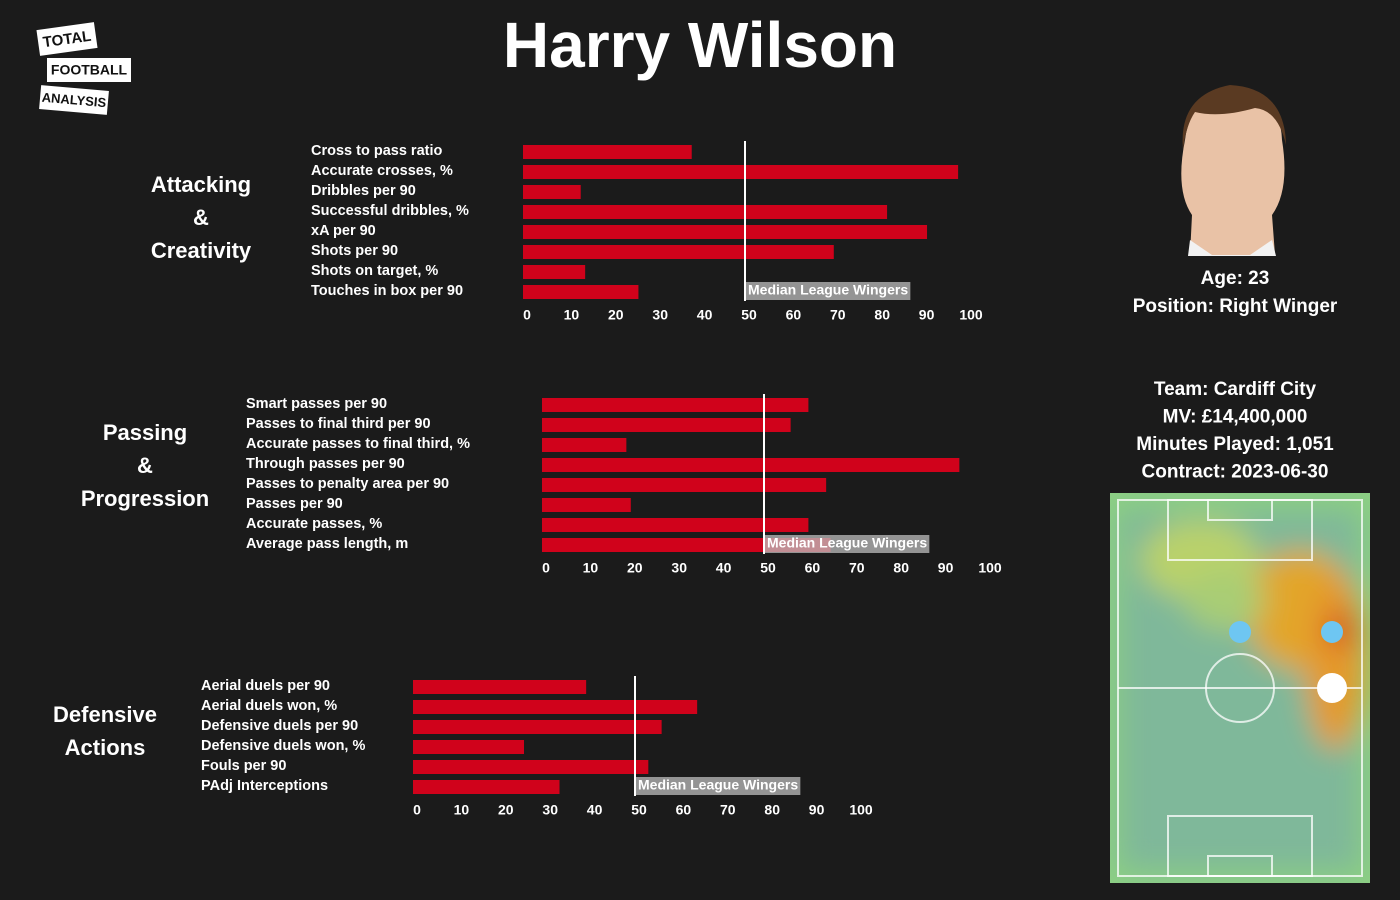 The image size is (1400, 900). I want to click on category-label: Accurate passes to final third, %, so click(358, 444).